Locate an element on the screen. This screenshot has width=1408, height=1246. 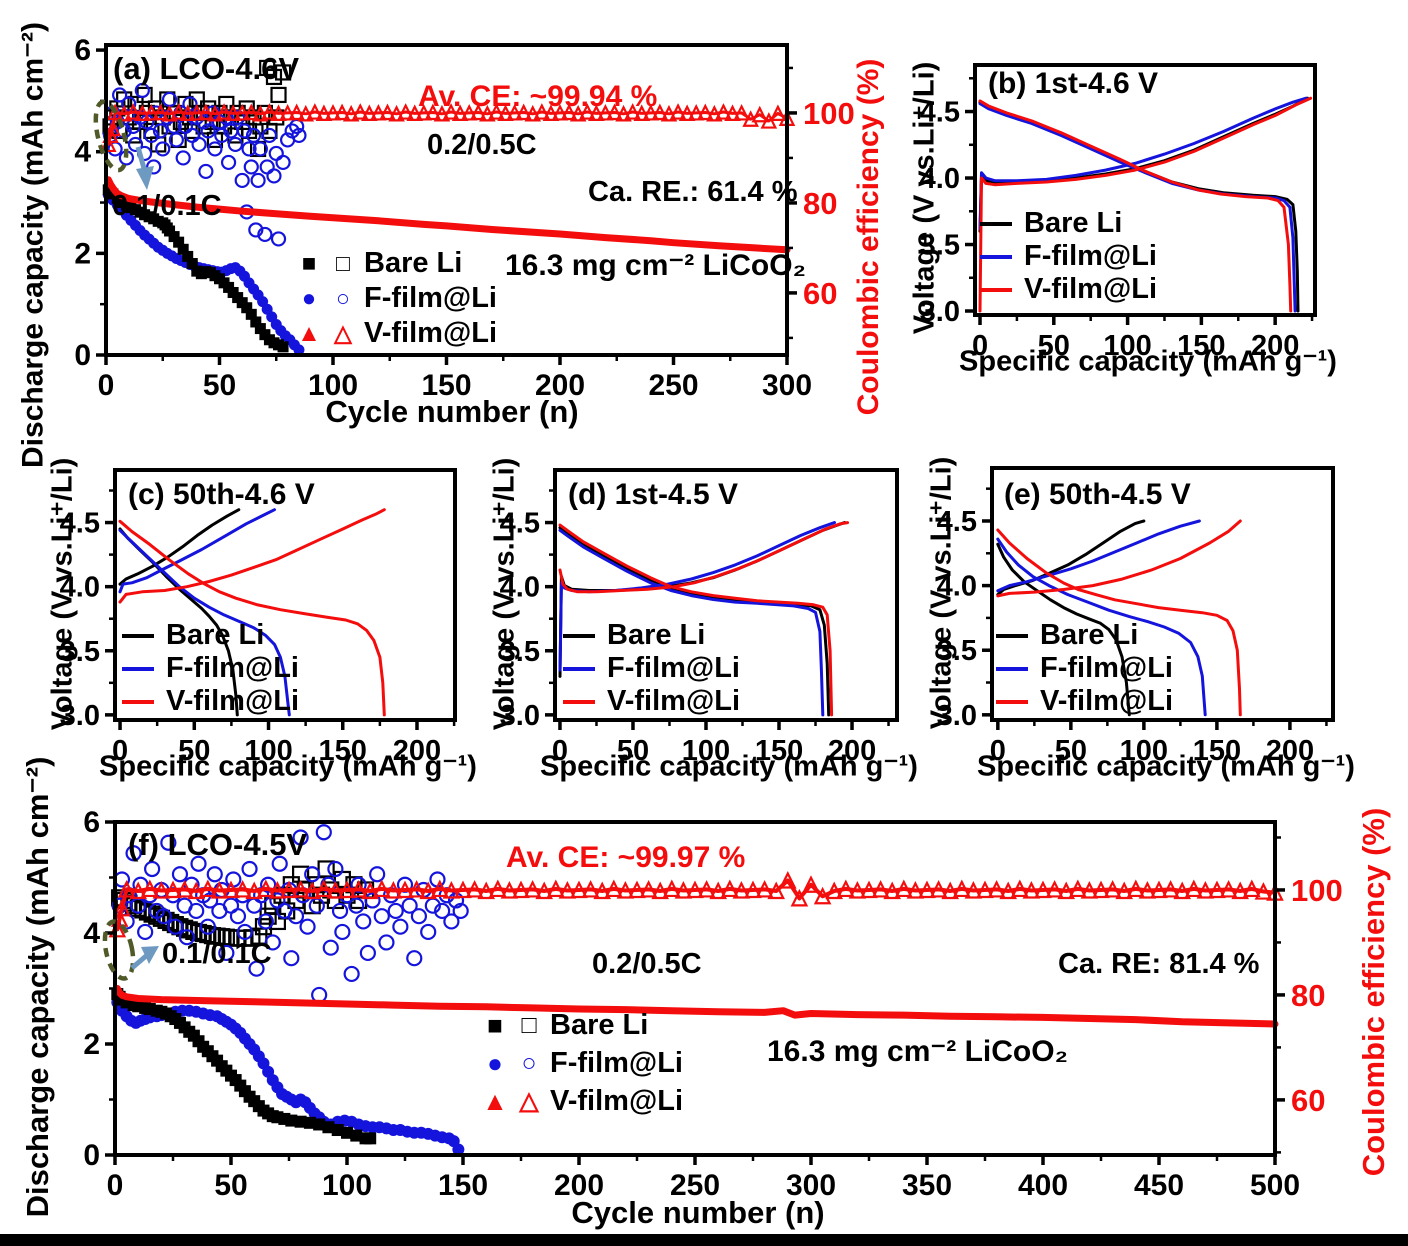
y-tick-label: 4 is located at coordinates (82, 152).